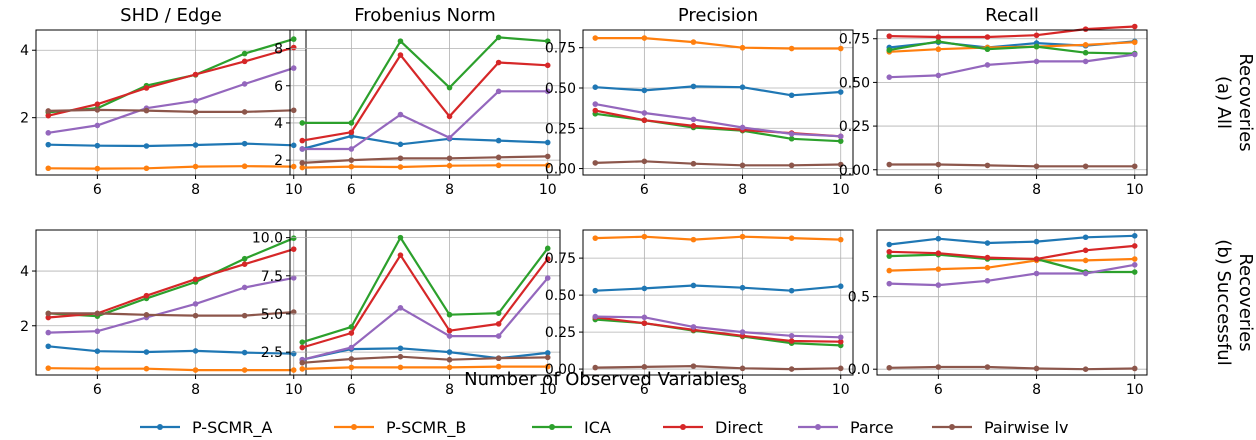 This screenshot has height=440, width=1256. What do you see at coordinates (1012, 15) in the screenshot?
I see `chart-title: Recall` at bounding box center [1012, 15].